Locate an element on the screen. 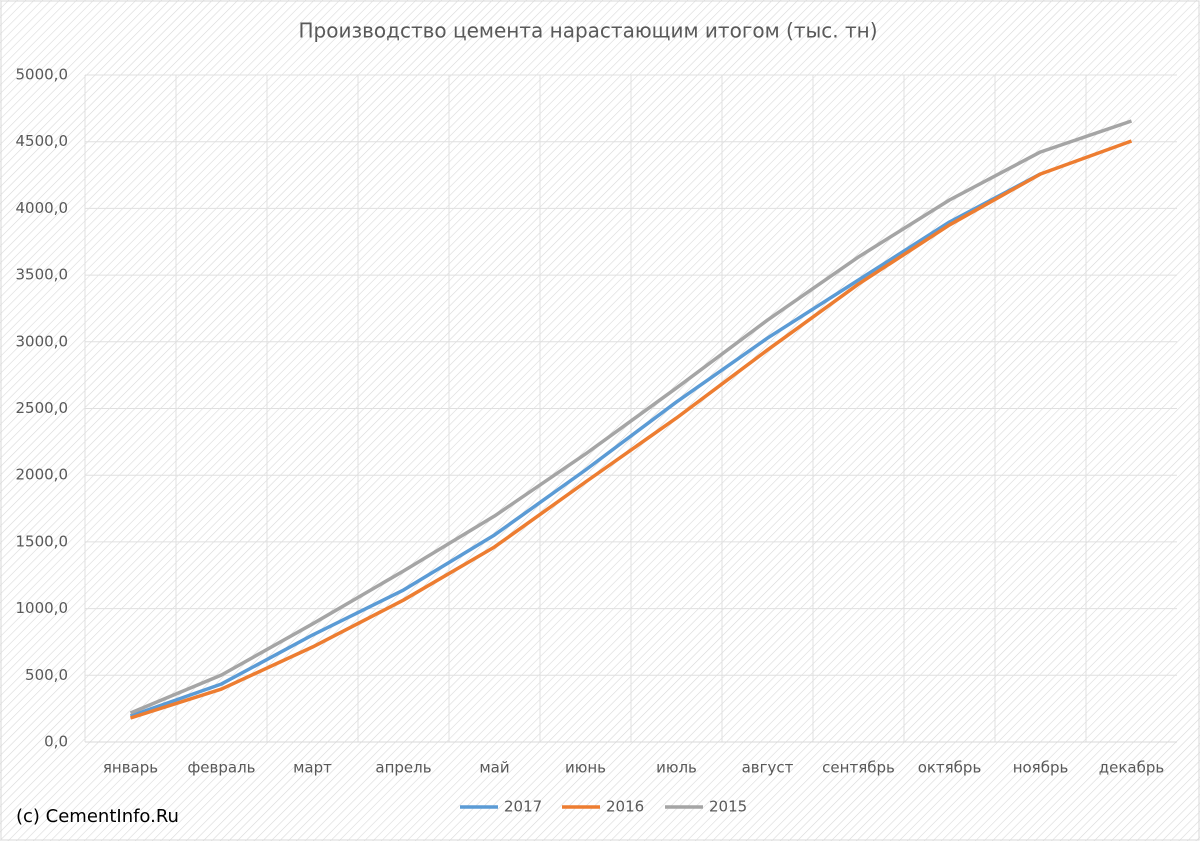 The height and width of the screenshot is (841, 1200). legend-label: 2016 is located at coordinates (625, 807).